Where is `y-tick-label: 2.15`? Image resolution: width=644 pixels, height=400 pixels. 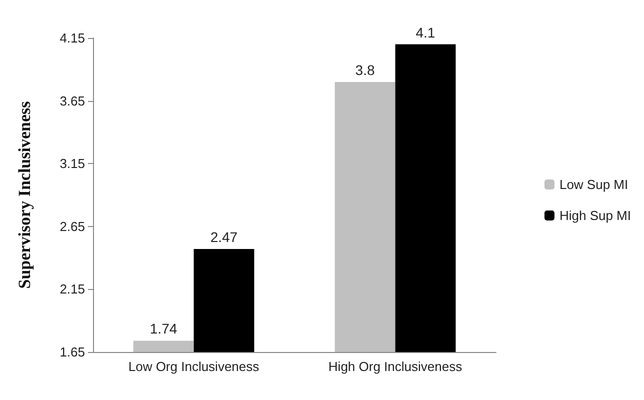 y-tick-label: 2.15 is located at coordinates (72, 289).